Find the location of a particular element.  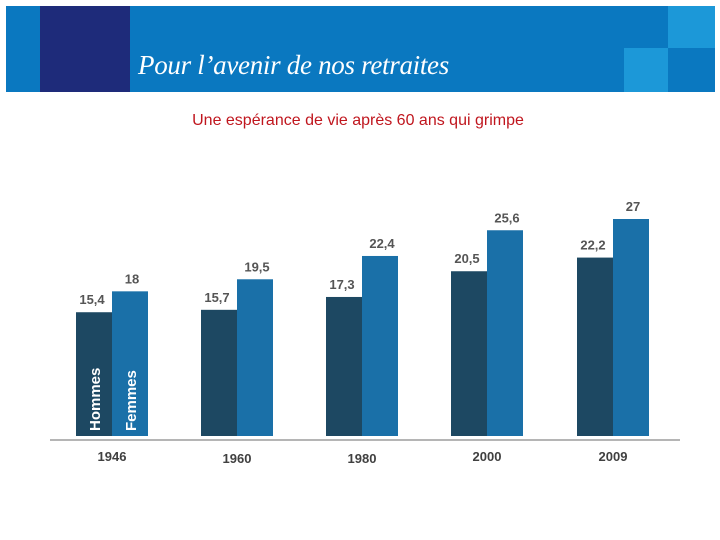

bar-femmes-1946 is located at coordinates (130, 363).